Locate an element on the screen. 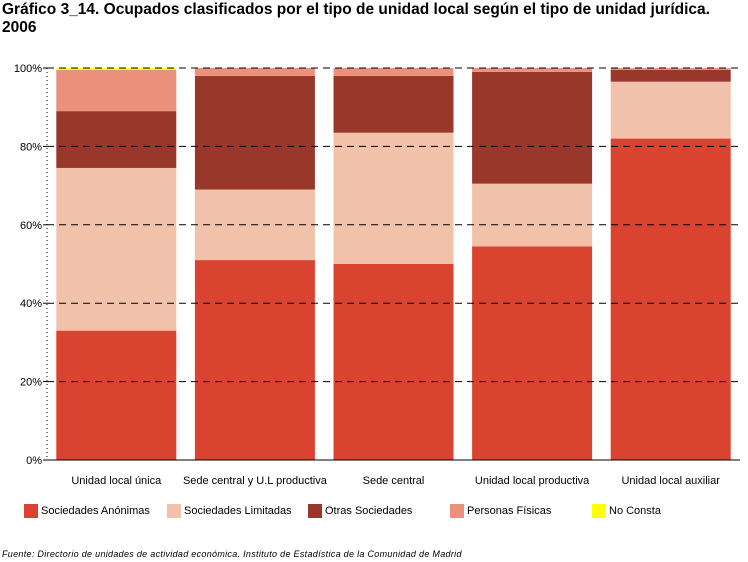 The width and height of the screenshot is (748, 562). category-label: Sede central is located at coordinates (394, 481).